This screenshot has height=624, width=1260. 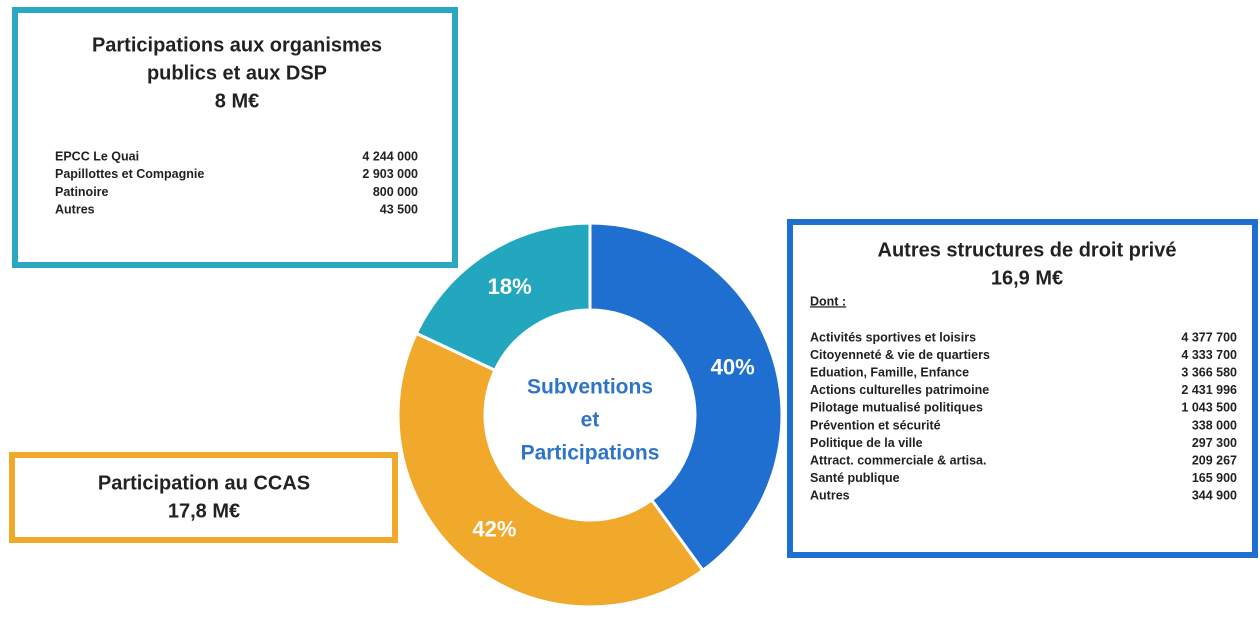 What do you see at coordinates (828, 301) in the screenshot?
I see `box-subtitle: Dont :` at bounding box center [828, 301].